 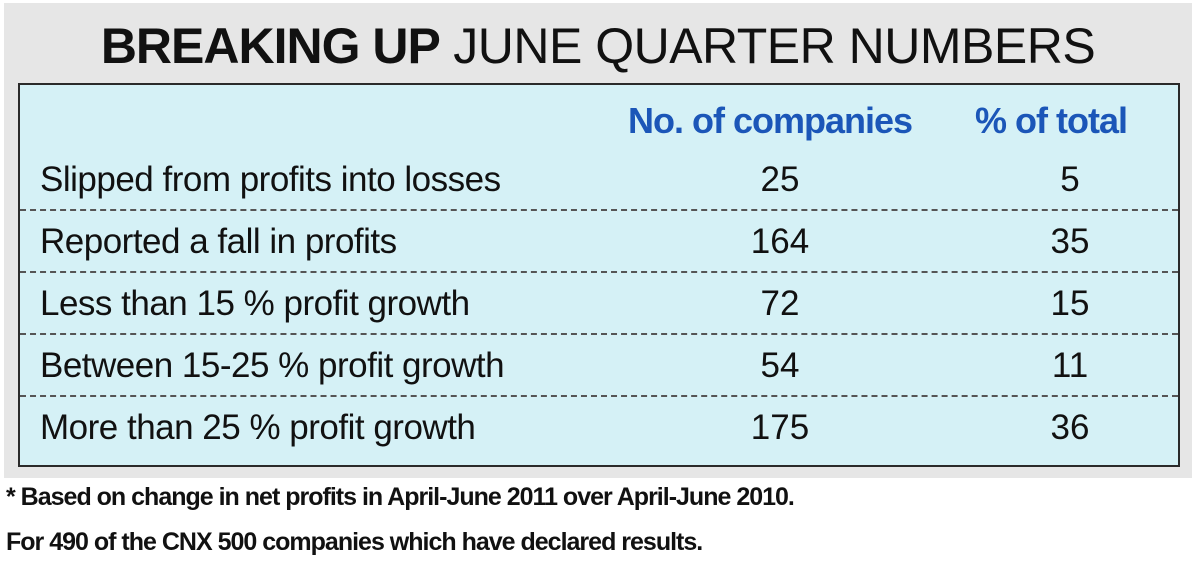 What do you see at coordinates (258, 427) in the screenshot?
I see `row-label: More than 25 % profit growth` at bounding box center [258, 427].